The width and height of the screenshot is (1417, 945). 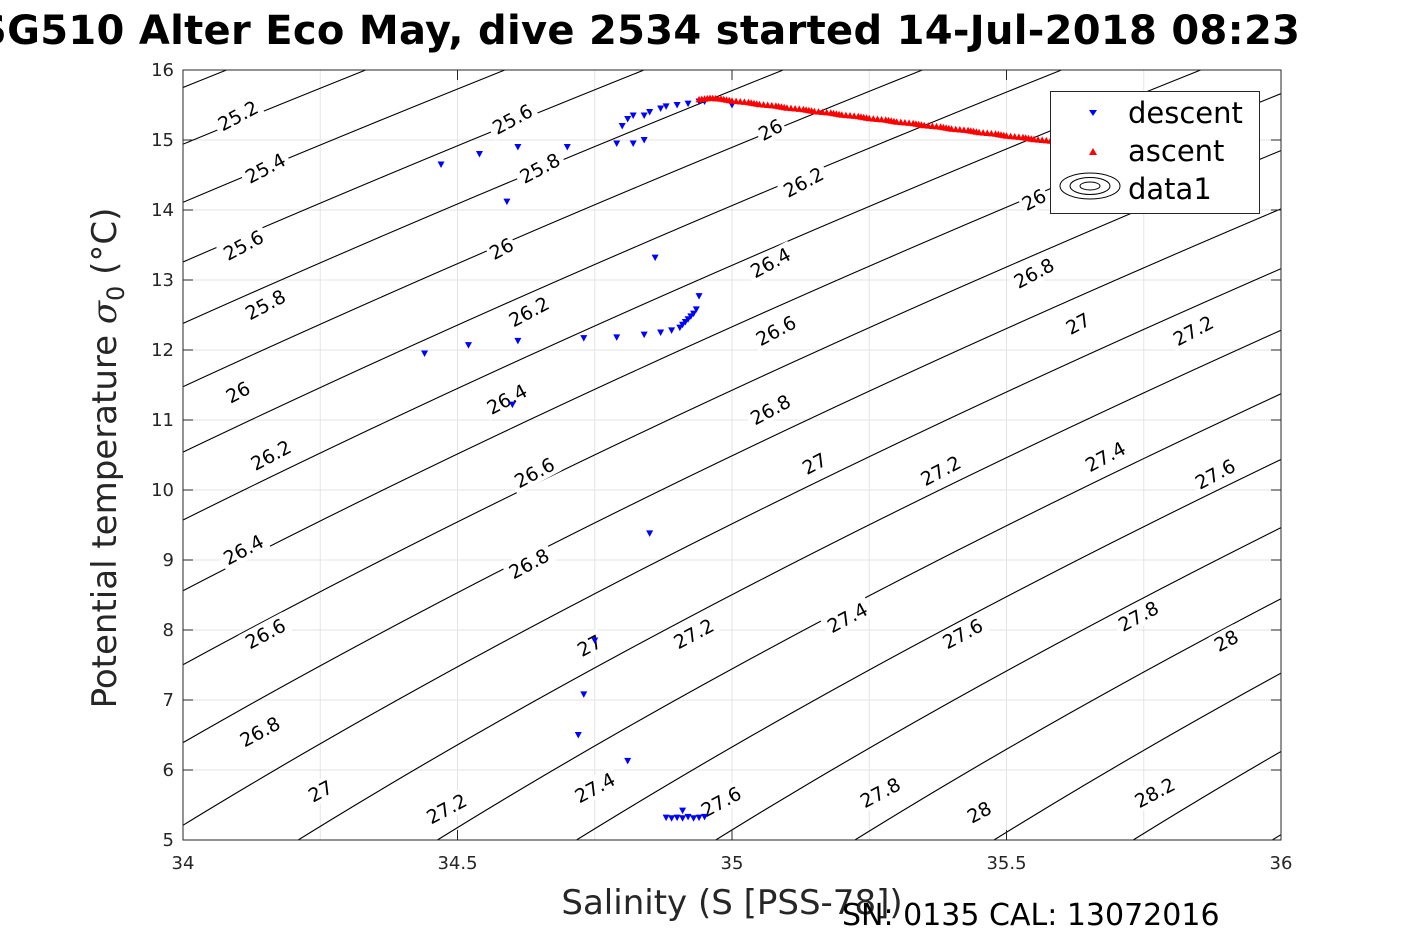 What do you see at coordinates (1155, 114) in the screenshot?
I see `legend-item-descent: descent` at bounding box center [1155, 114].